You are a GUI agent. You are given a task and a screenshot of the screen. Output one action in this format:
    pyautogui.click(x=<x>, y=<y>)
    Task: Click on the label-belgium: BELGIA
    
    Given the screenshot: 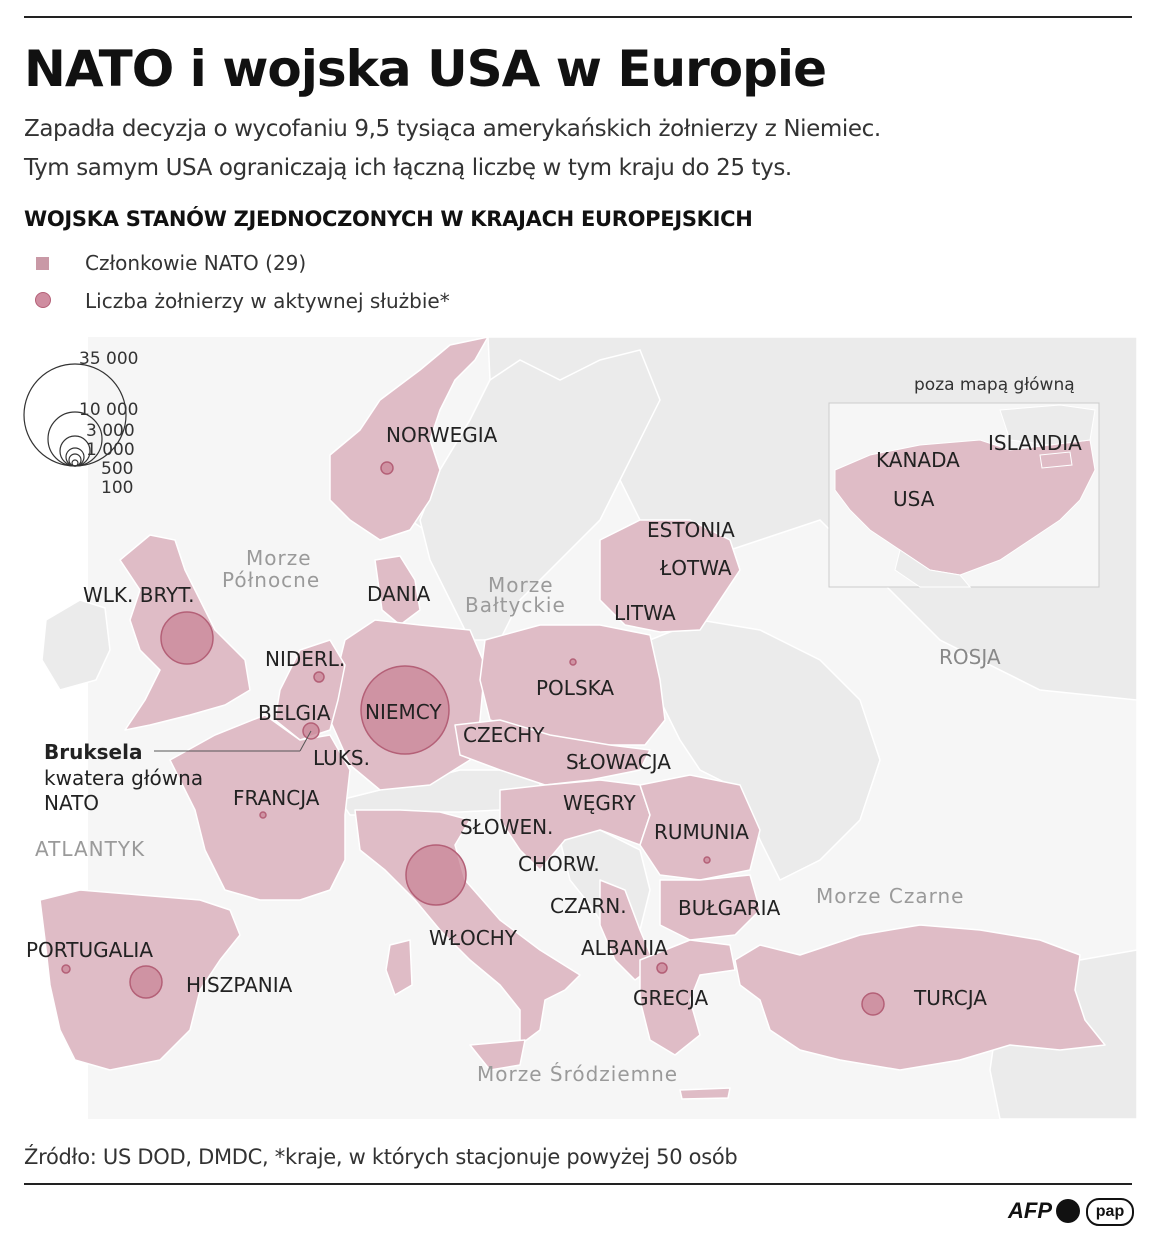 What is the action you would take?
    pyautogui.click(x=294, y=713)
    